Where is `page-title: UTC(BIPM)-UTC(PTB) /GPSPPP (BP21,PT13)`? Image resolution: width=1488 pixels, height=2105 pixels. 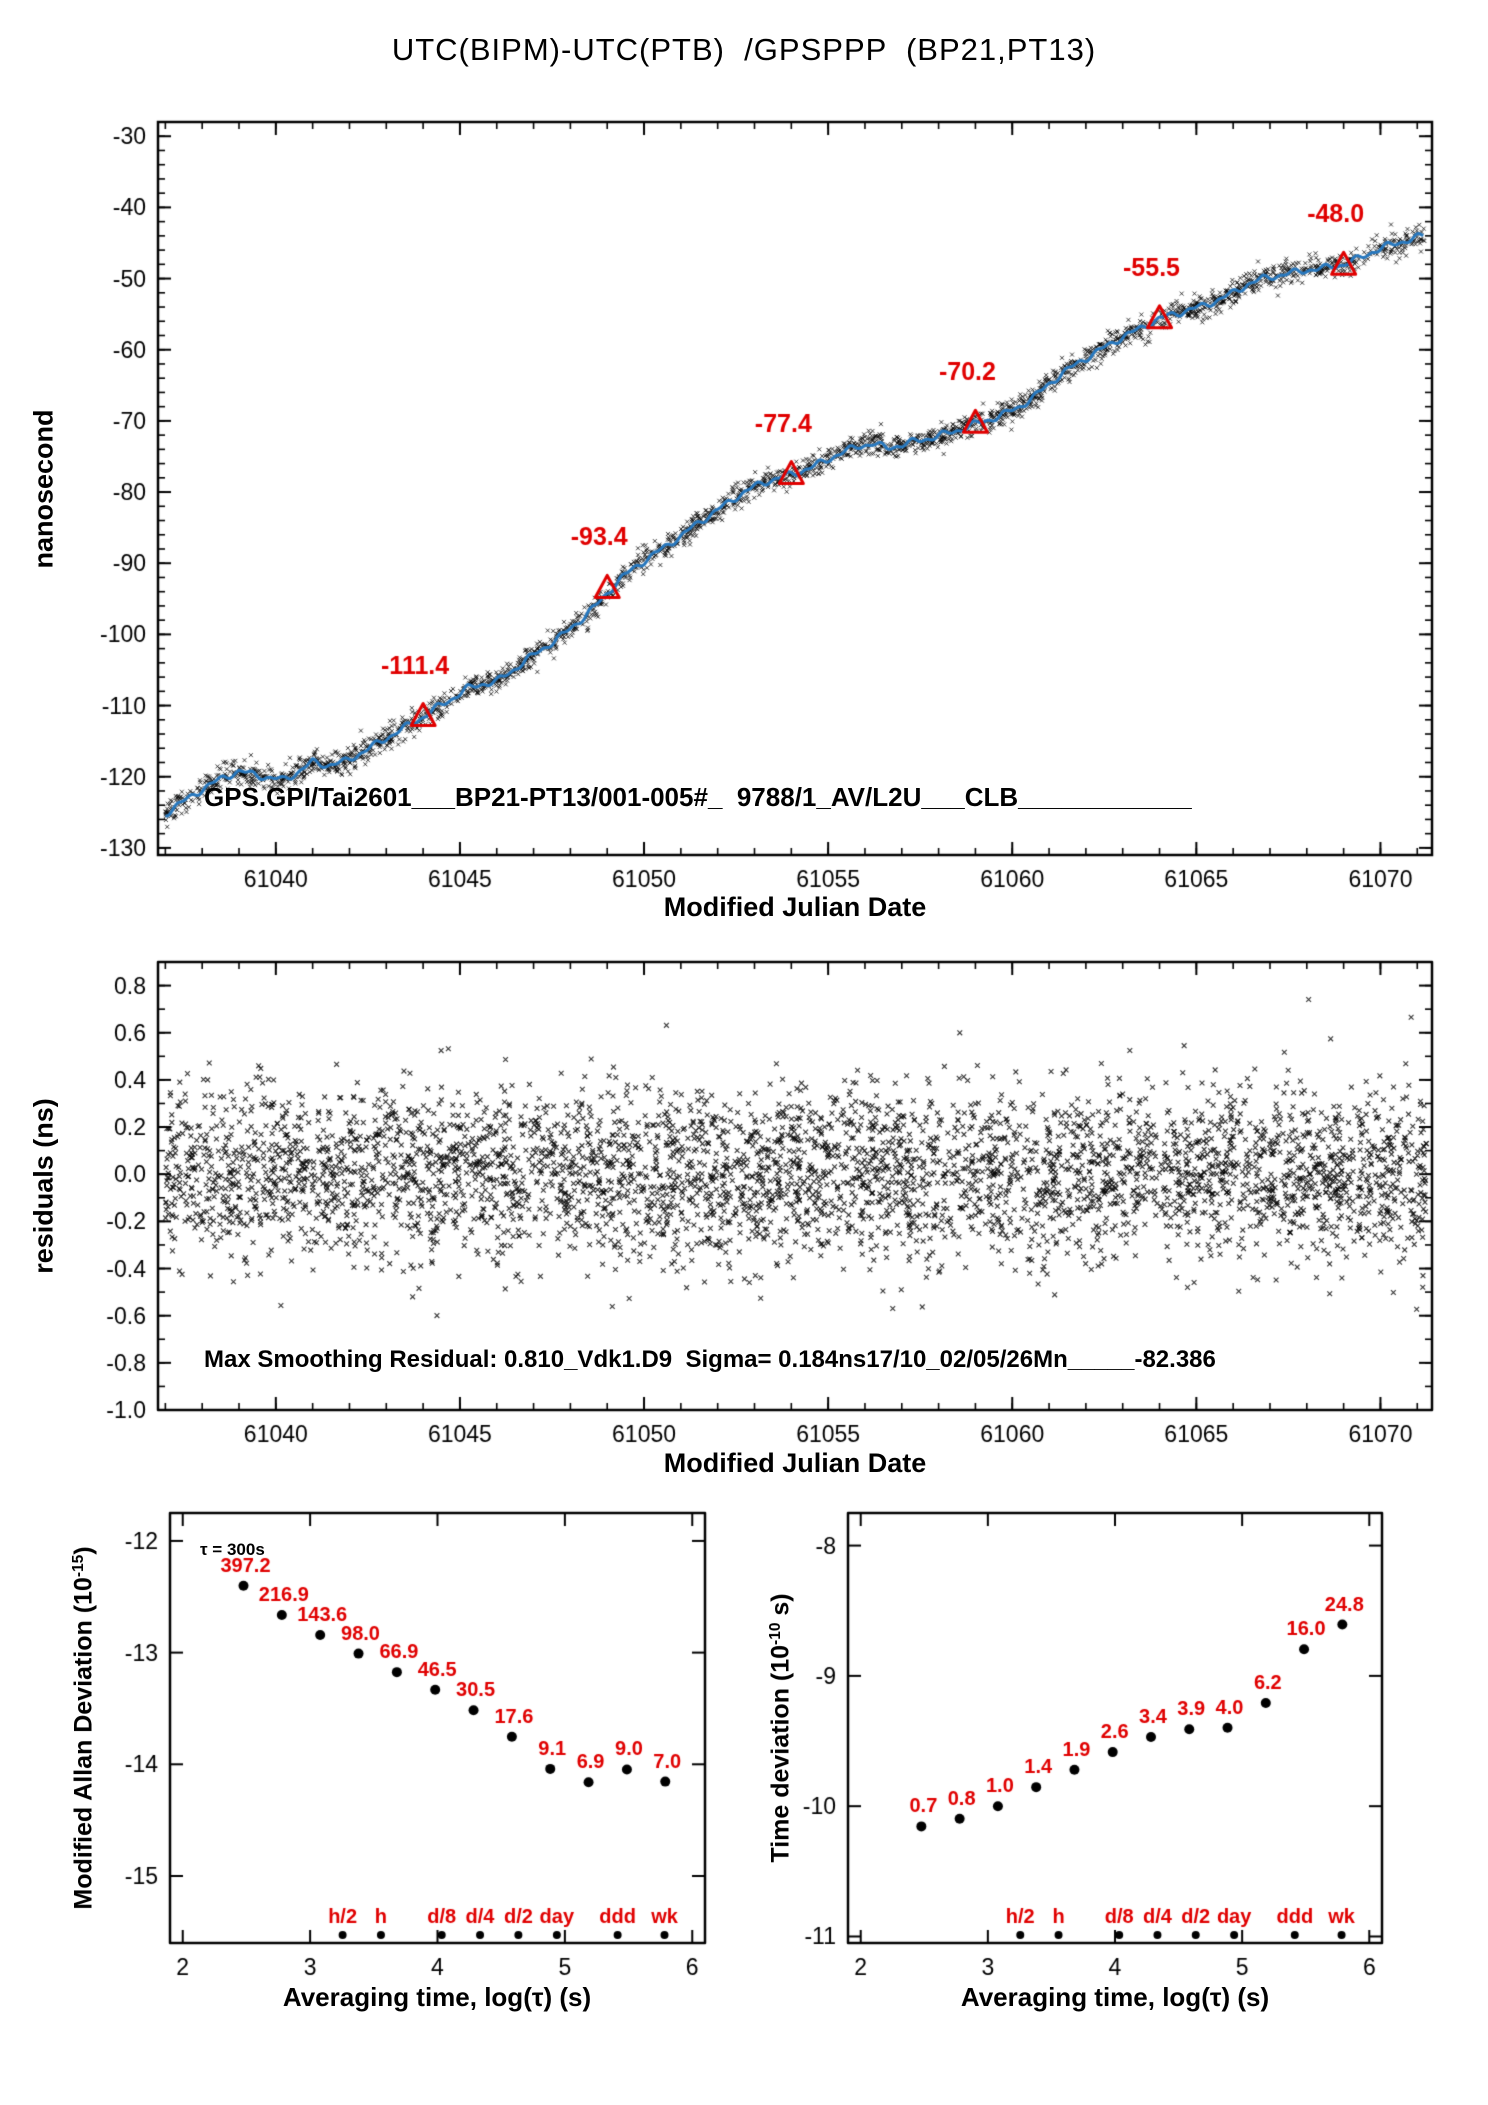
page-title: UTC(BIPM)-UTC(PTB) /GPSPPP (BP21,PT13) is located at coordinates (744, 49).